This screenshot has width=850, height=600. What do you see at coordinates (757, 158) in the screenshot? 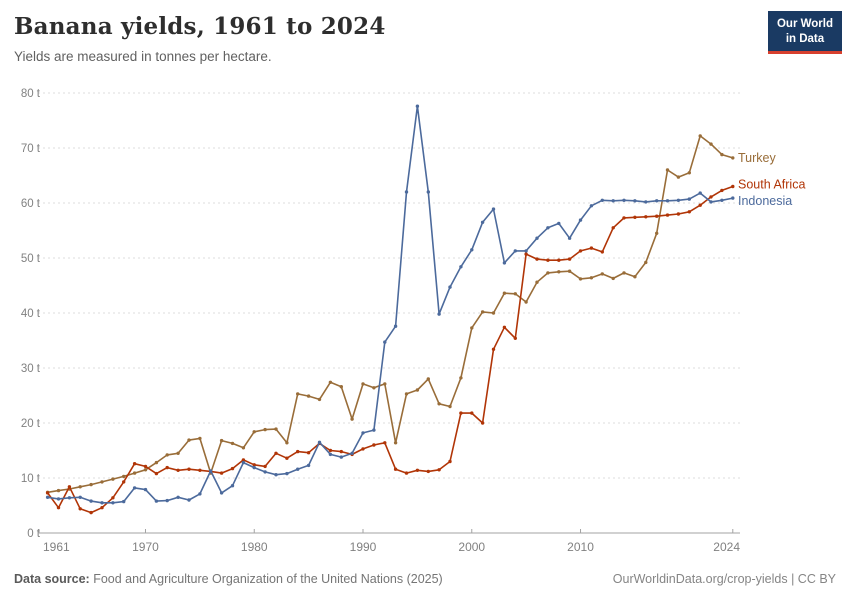
I see `series-label-turkey: Turkey` at bounding box center [757, 158].